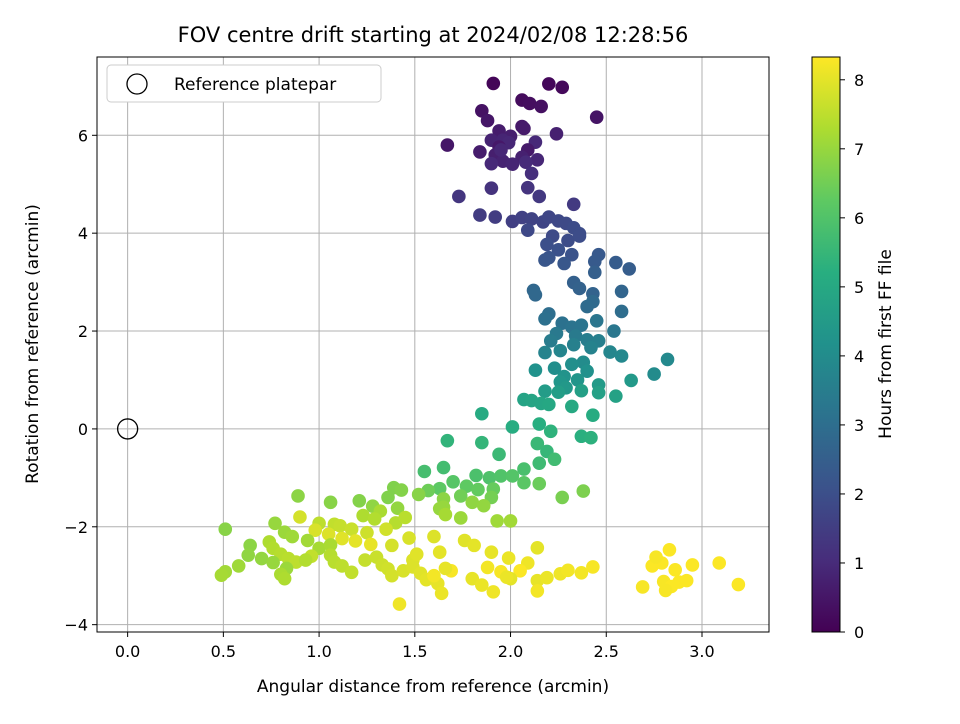 The width and height of the screenshot is (960, 724). What do you see at coordinates (859, 80) in the screenshot?
I see `colorbar-tick-label: 8` at bounding box center [859, 80].